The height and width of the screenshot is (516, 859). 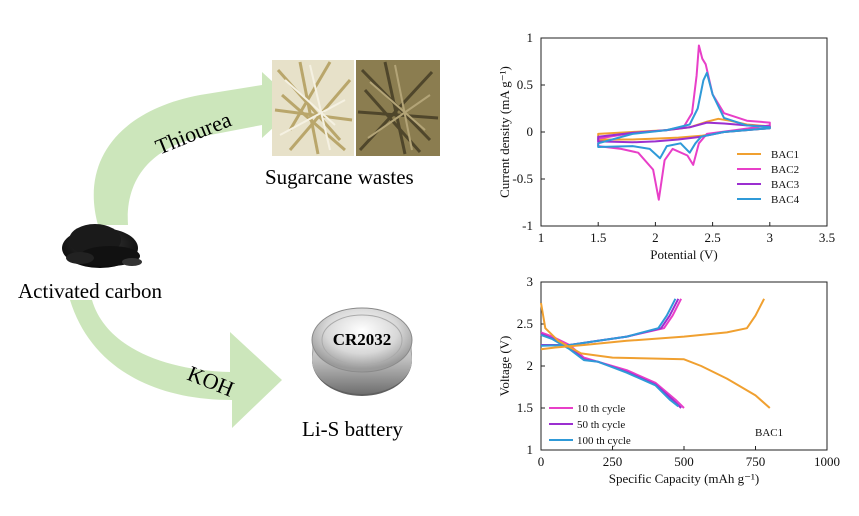 What do you see at coordinates (601, 409) in the screenshot?
I see `legend-label: 10 th cycle` at bounding box center [601, 409].